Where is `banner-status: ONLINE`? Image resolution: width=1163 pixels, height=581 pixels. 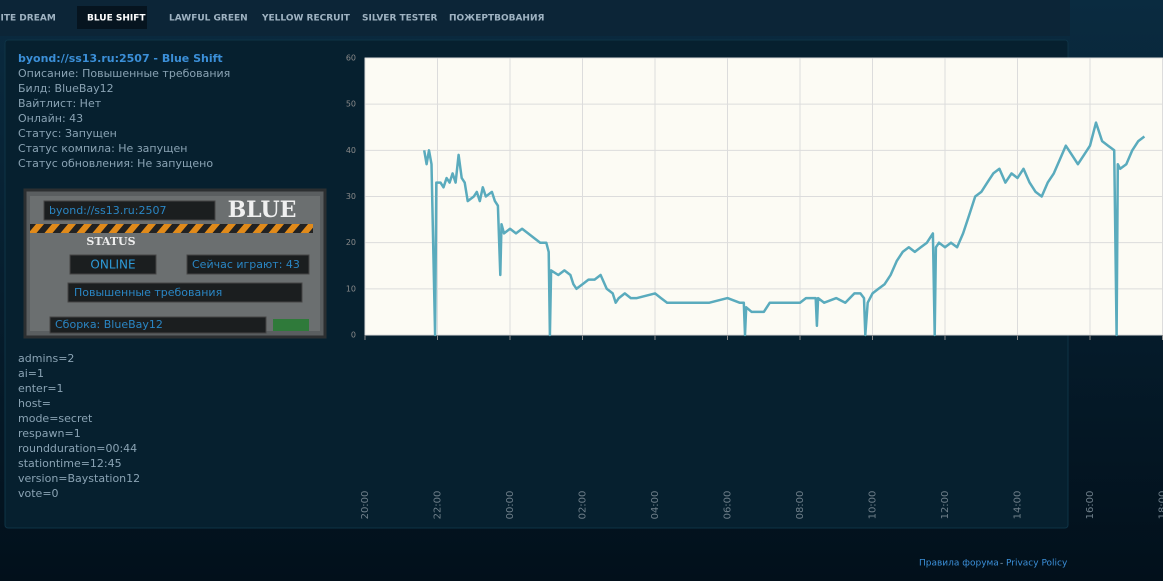 banner-status: ONLINE is located at coordinates (112, 265).